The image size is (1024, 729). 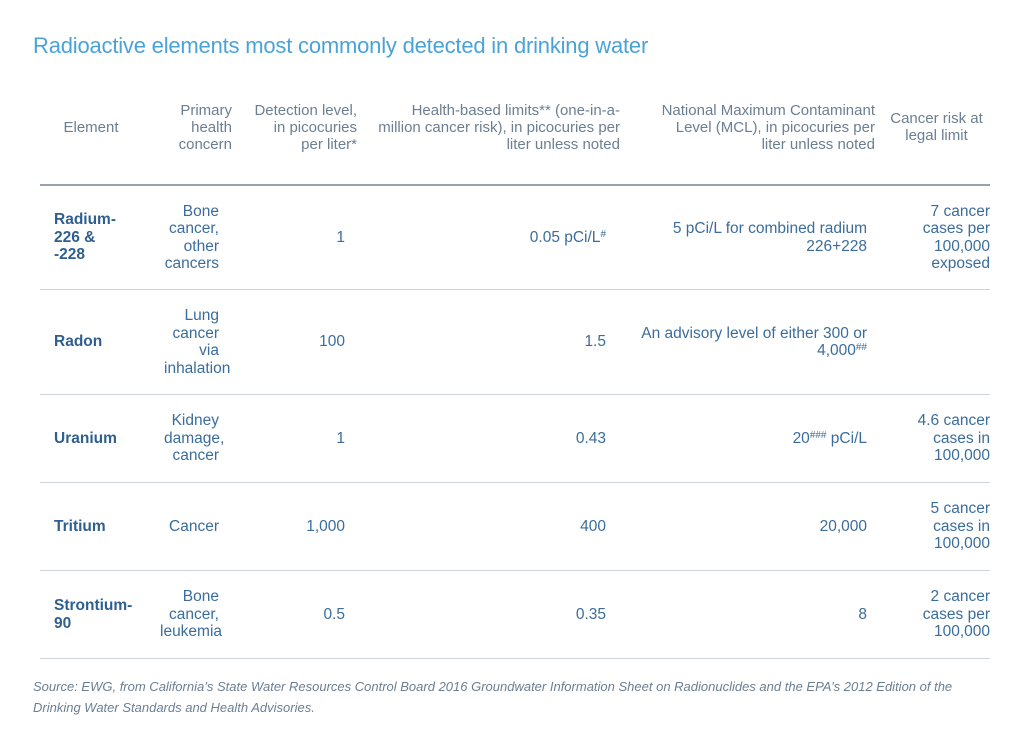 What do you see at coordinates (294, 614) in the screenshot?
I see `cell-detection: 0.5` at bounding box center [294, 614].